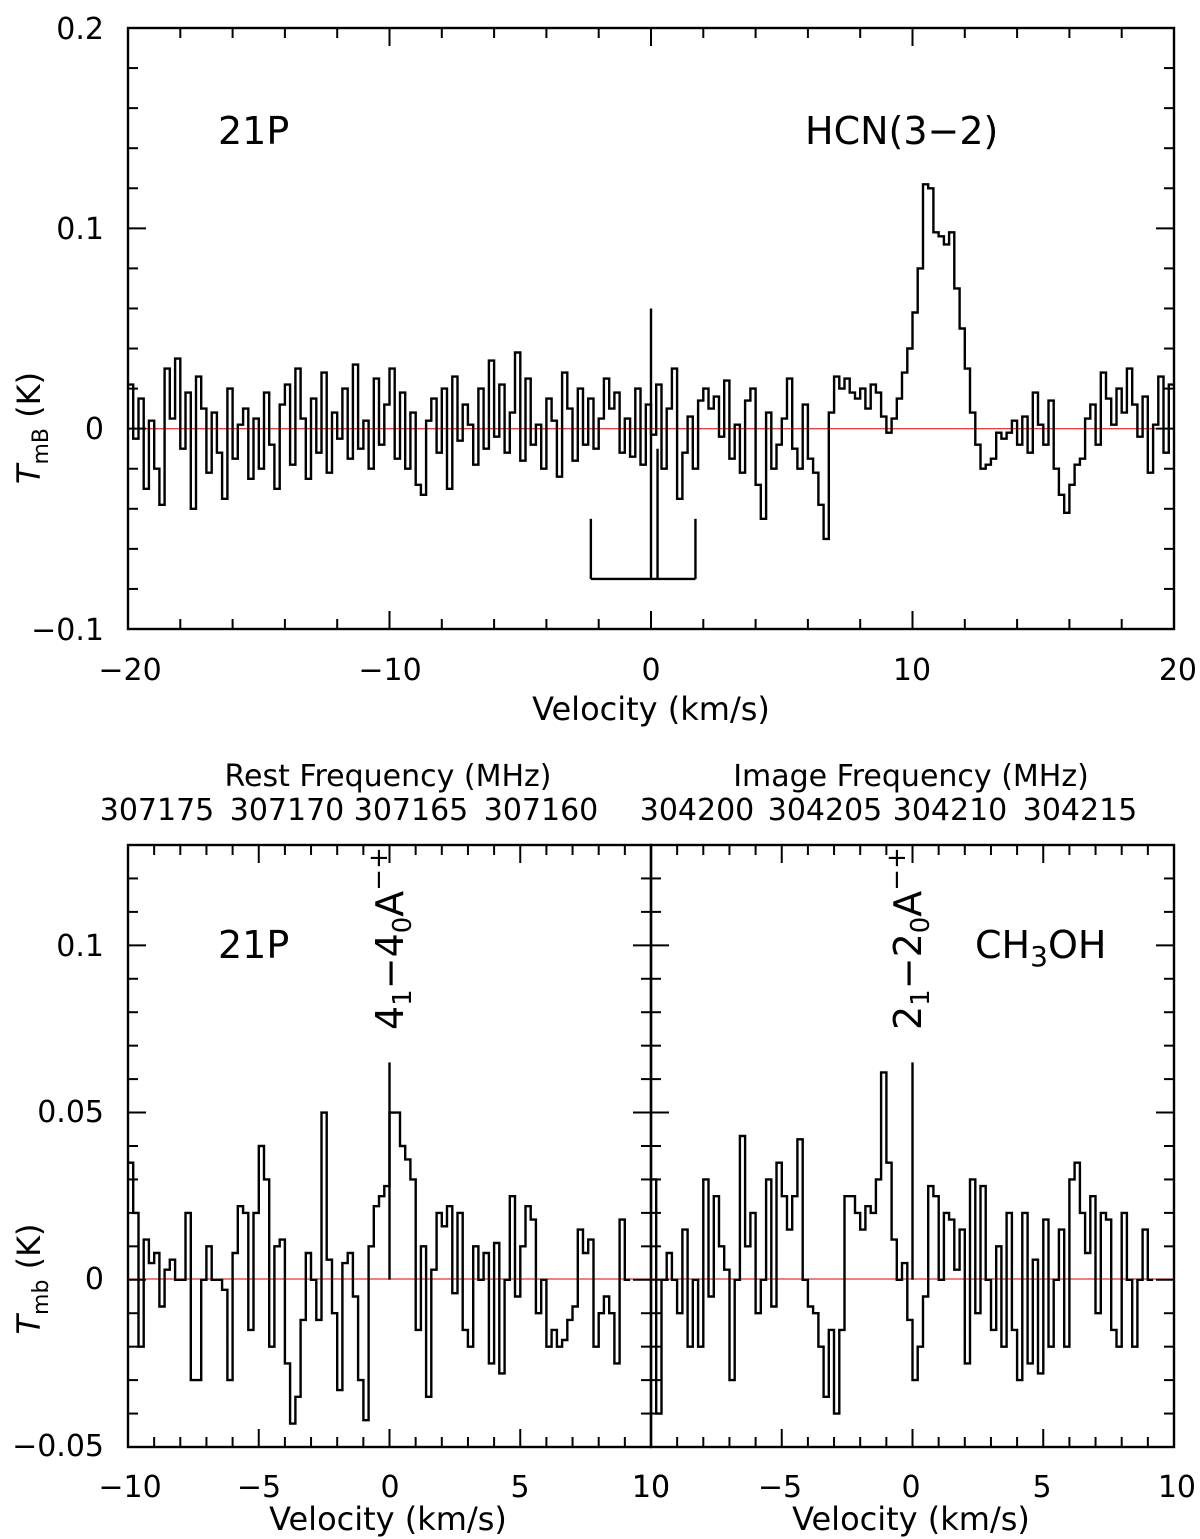 The image size is (1200, 1539). What do you see at coordinates (825, 810) in the screenshot?
I see `image-frequency-tick: 304205` at bounding box center [825, 810].